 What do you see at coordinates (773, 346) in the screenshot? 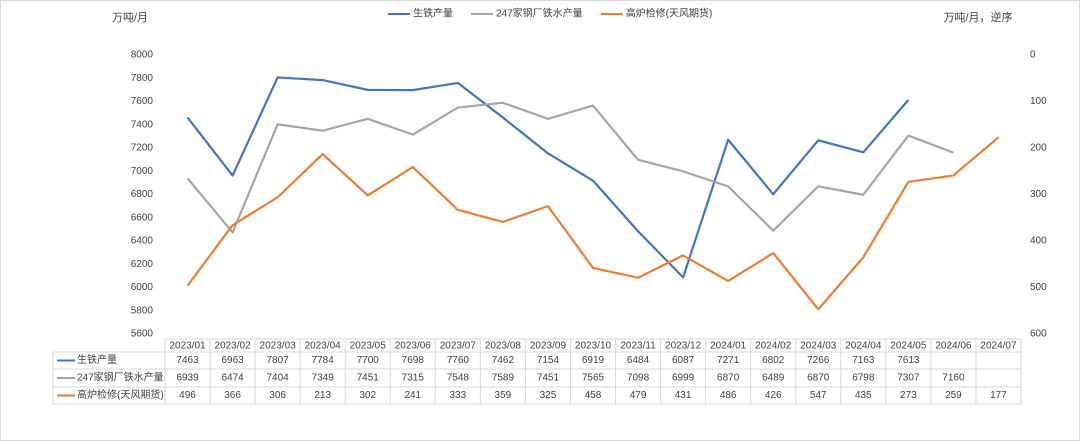
I see `x-tick-label: 2024/02` at bounding box center [773, 346].